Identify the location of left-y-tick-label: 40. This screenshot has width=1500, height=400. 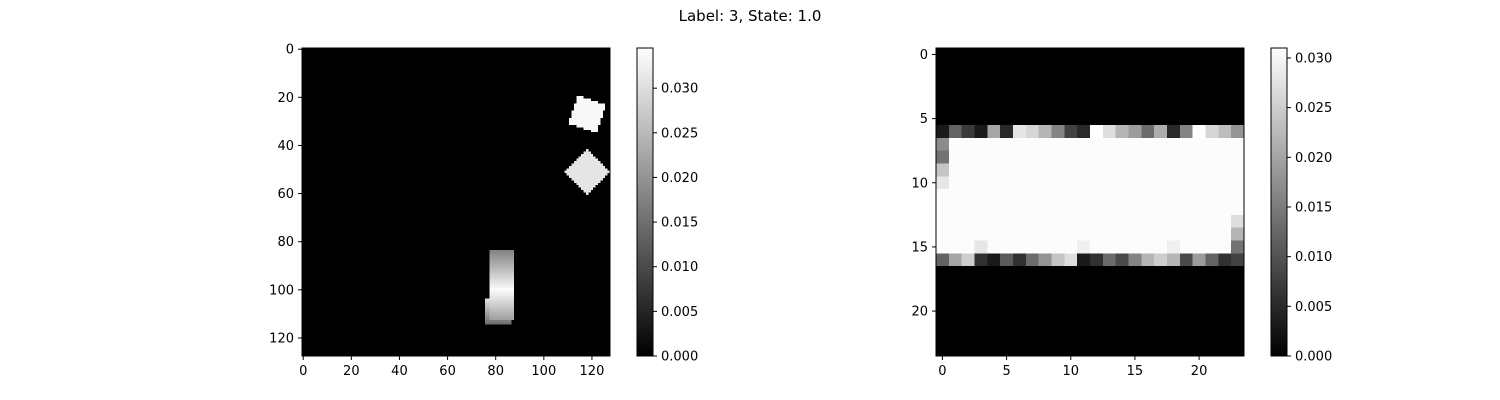
(285, 146).